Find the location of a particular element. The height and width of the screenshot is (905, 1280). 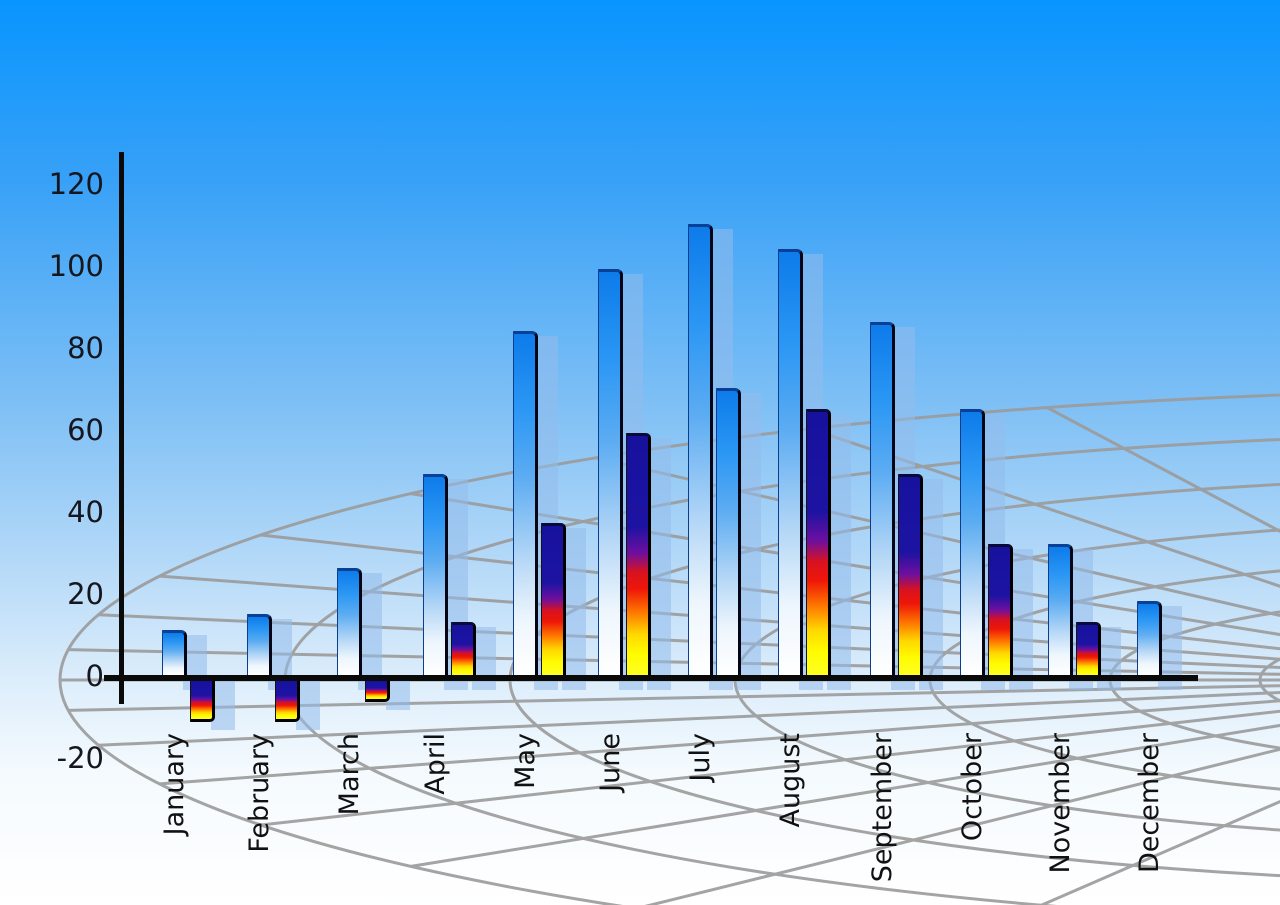

x-tick-august: August is located at coordinates (790, 780).